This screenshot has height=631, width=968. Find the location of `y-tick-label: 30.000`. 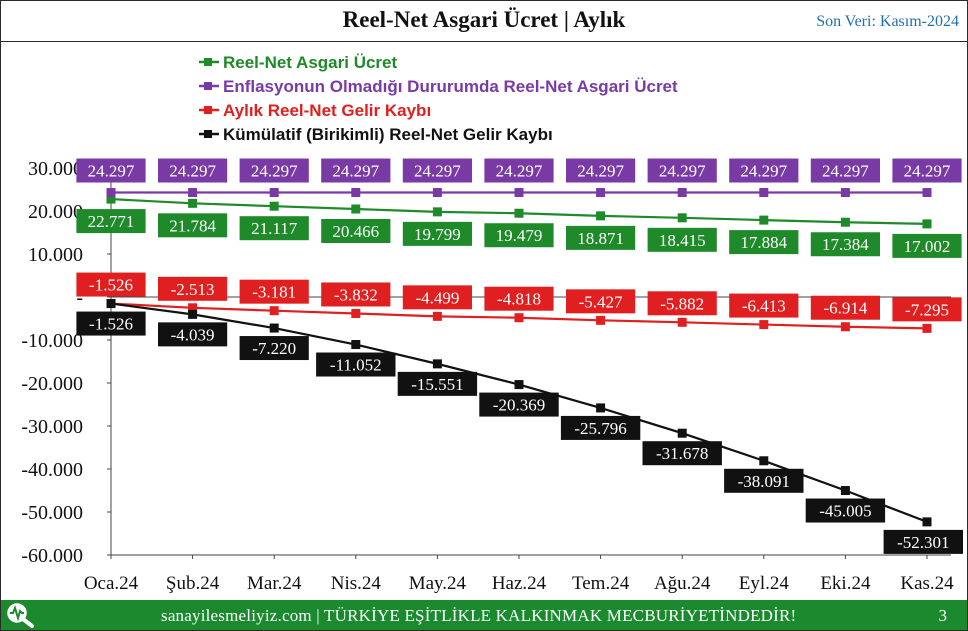

y-tick-label: 30.000 is located at coordinates (55, 169).